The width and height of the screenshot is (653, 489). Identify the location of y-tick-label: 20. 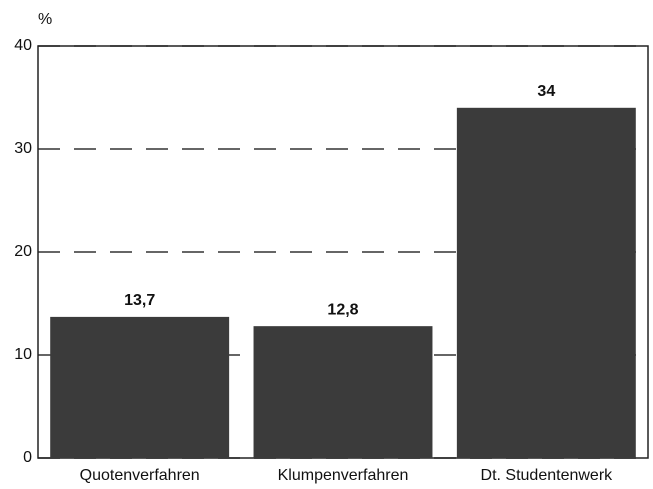
(23, 251).